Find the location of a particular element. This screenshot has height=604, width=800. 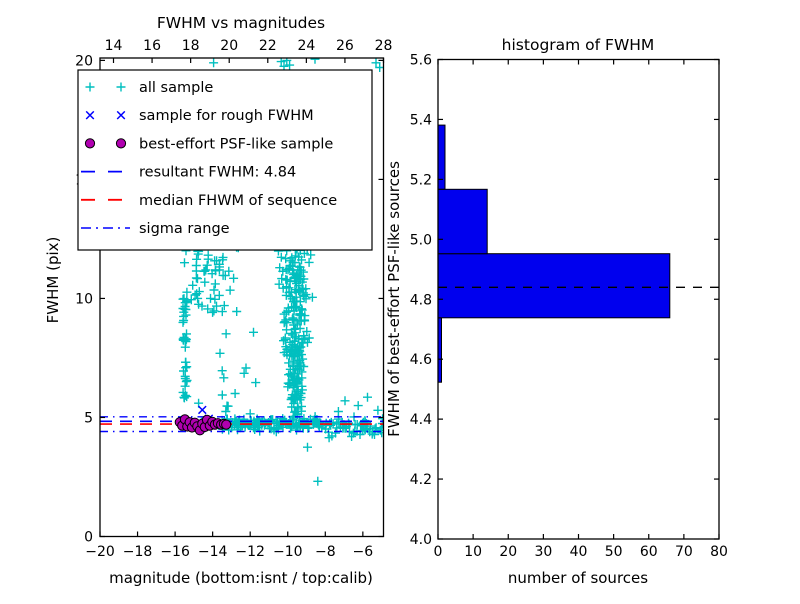

y-tick-label: 5.2 is located at coordinates (421, 180).